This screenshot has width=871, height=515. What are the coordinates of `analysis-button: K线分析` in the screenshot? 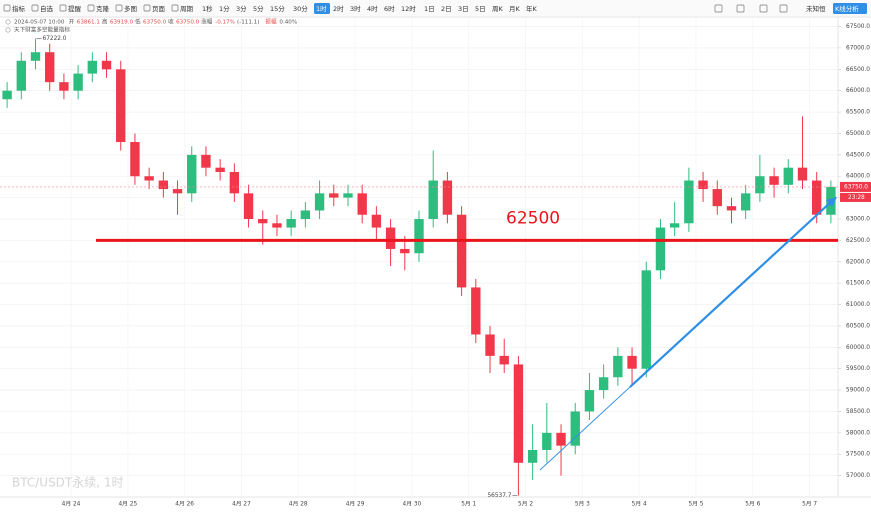 It's located at (847, 8).